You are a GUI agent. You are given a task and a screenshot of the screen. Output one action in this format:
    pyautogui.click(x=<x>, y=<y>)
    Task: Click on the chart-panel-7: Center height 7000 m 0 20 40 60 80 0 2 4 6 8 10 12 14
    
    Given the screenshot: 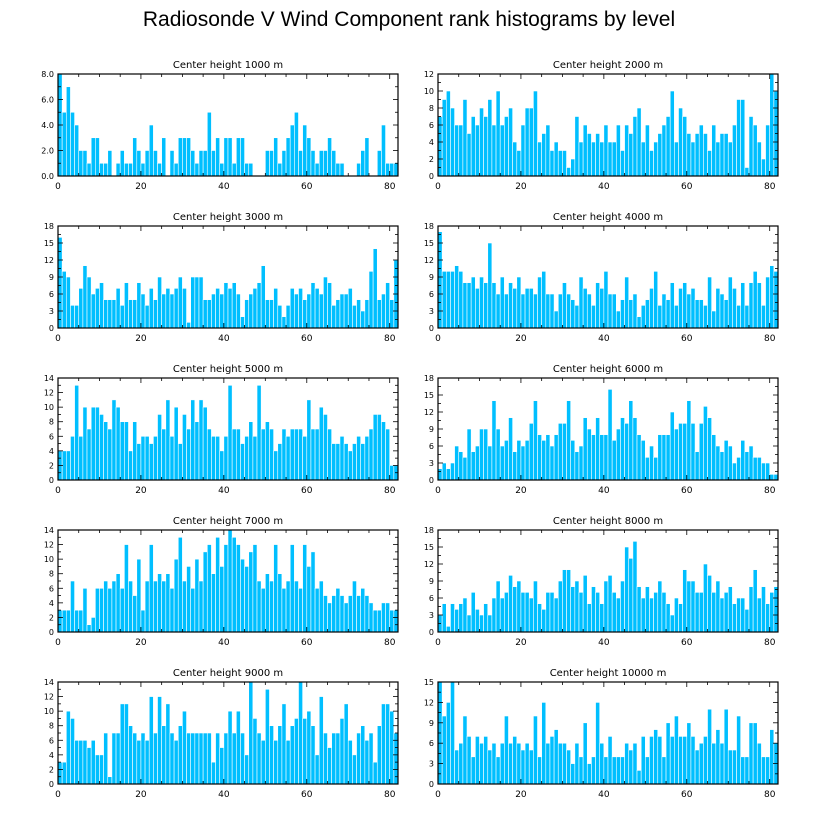 What is the action you would take?
    pyautogui.click(x=221, y=582)
    